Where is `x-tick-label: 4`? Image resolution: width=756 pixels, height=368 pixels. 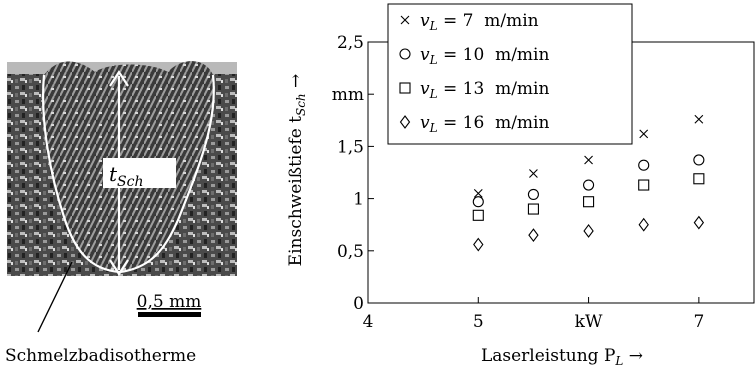 x-tick-label: 4 is located at coordinates (368, 322).